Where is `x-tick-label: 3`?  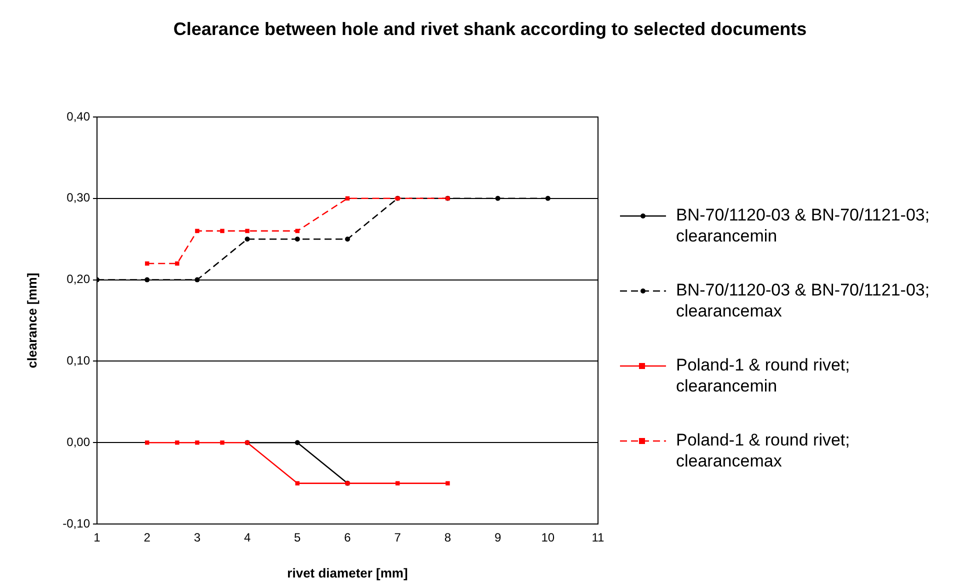
x-tick-label: 3 is located at coordinates (197, 537).